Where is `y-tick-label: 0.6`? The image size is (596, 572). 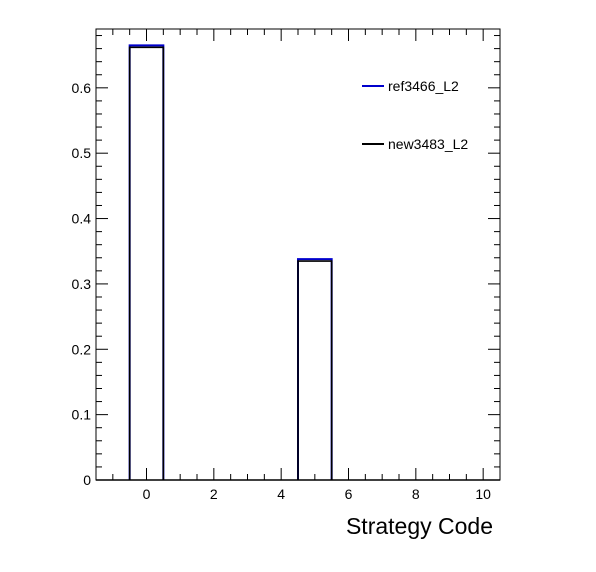 y-tick-label: 0.6 is located at coordinates (82, 88).